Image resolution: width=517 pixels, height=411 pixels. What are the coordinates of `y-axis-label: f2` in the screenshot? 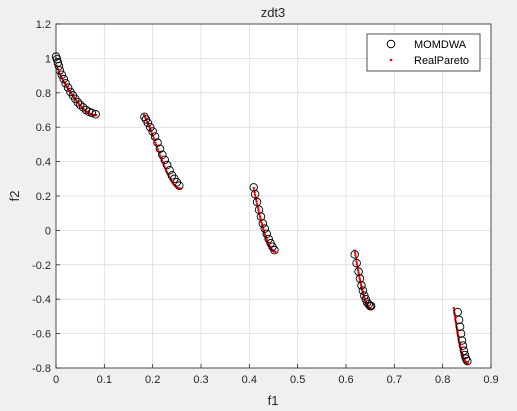 It's located at (14, 196).